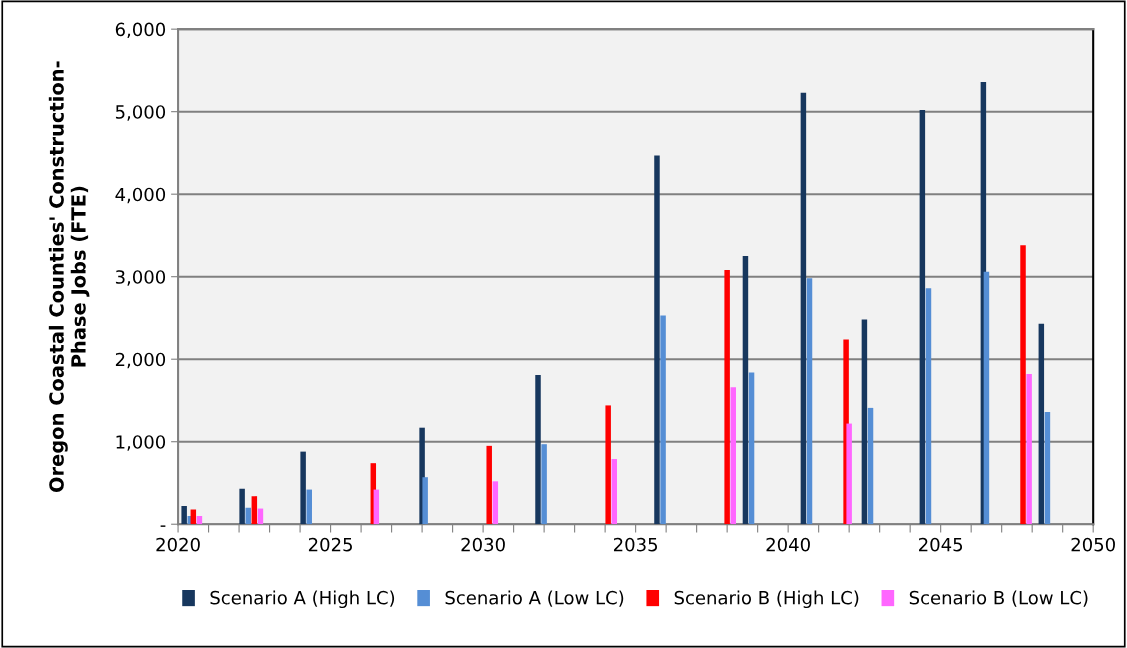 The height and width of the screenshot is (648, 1127). What do you see at coordinates (534, 598) in the screenshot?
I see `legend-label: Scenario A (Low LC)` at bounding box center [534, 598].